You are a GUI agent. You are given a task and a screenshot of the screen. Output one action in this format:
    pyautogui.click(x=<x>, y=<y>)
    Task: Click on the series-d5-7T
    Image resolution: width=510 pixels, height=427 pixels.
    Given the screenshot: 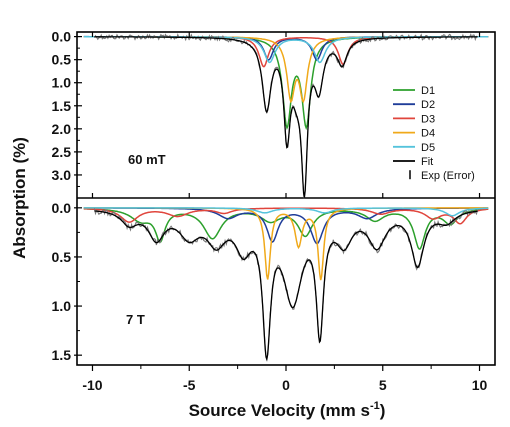 What is the action you would take?
    pyautogui.click(x=286, y=212)
    